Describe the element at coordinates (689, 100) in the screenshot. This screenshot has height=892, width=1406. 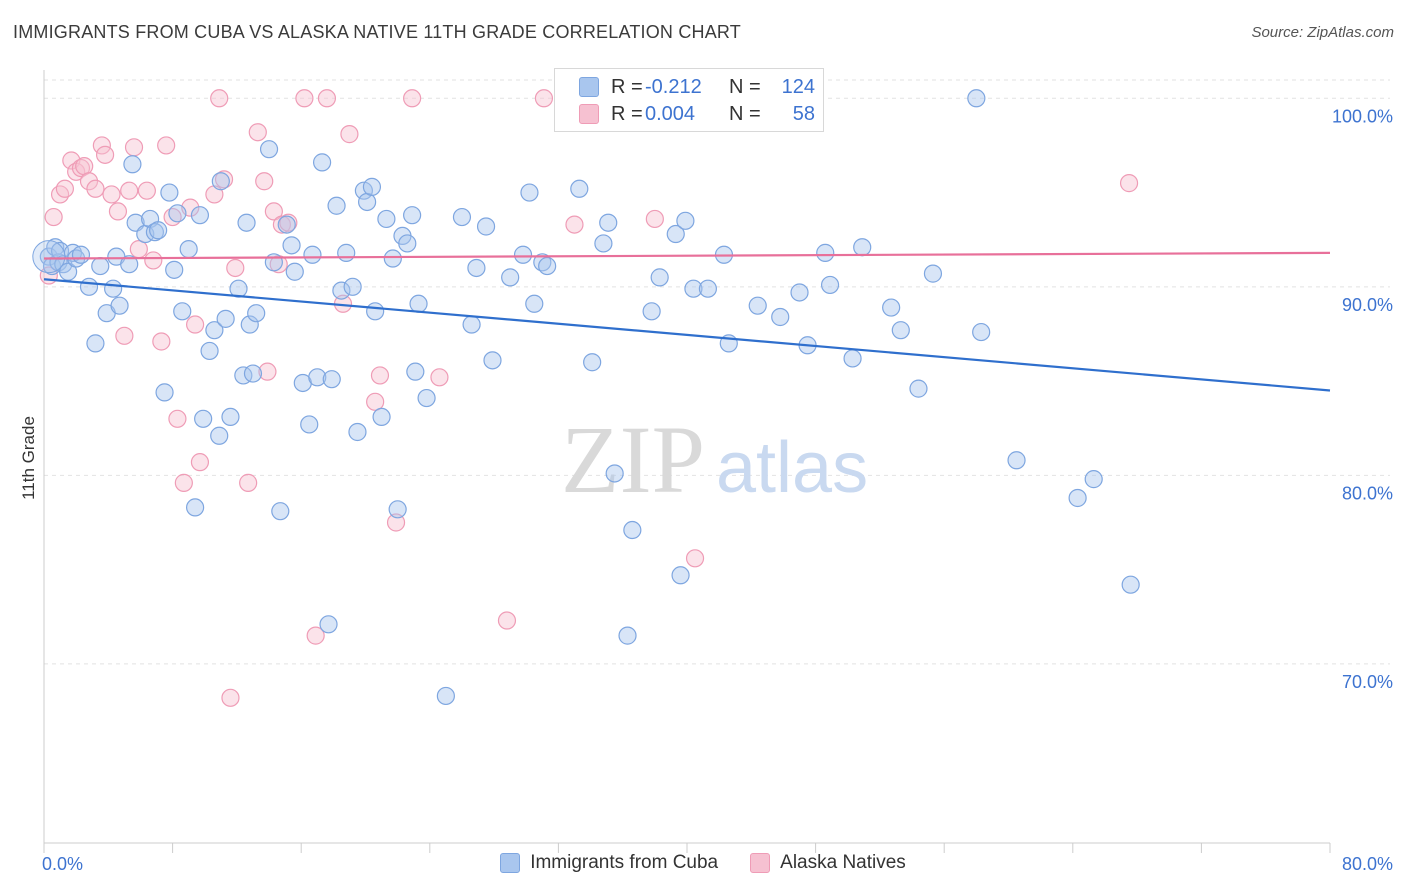
I see `stats-legend: R = -0.212 N = 124 R = 0.004 N = 58` at that location.